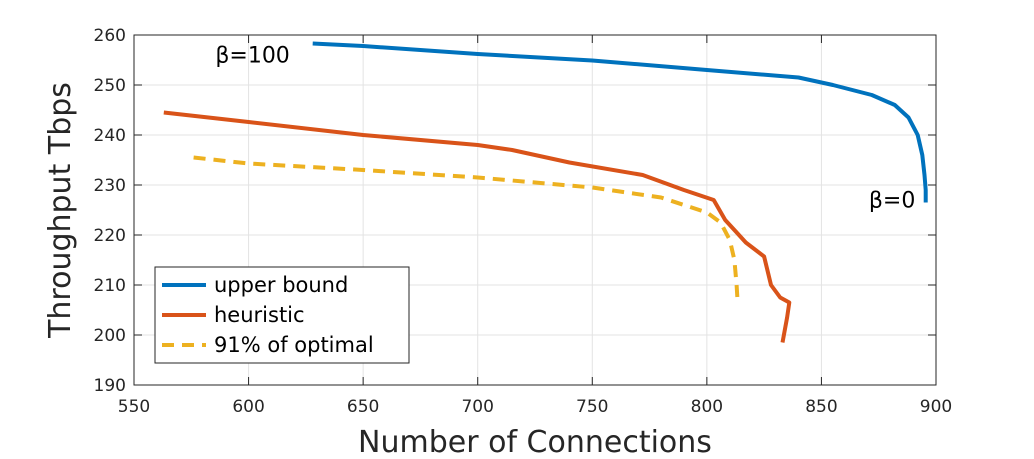 This screenshot has height=459, width=1034. What do you see at coordinates (110, 386) in the screenshot?
I see `y-tick-label: 190` at bounding box center [110, 386].